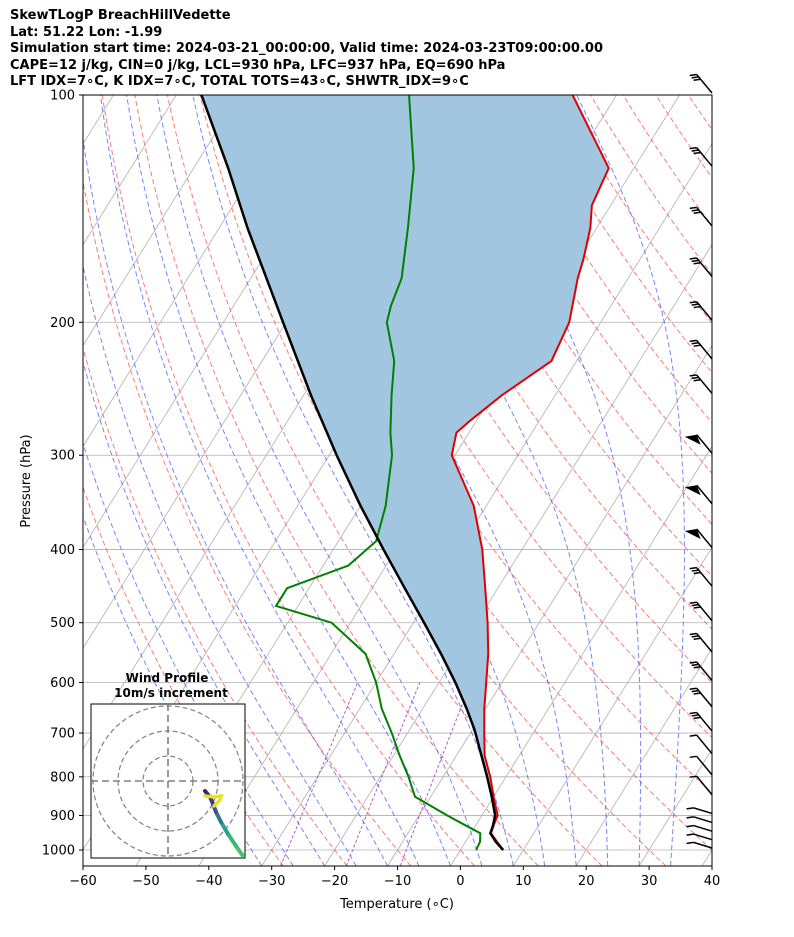  Describe the element at coordinates (171, 693) in the screenshot. I see `wind-profile-subtitle: 10m/s increment` at that location.